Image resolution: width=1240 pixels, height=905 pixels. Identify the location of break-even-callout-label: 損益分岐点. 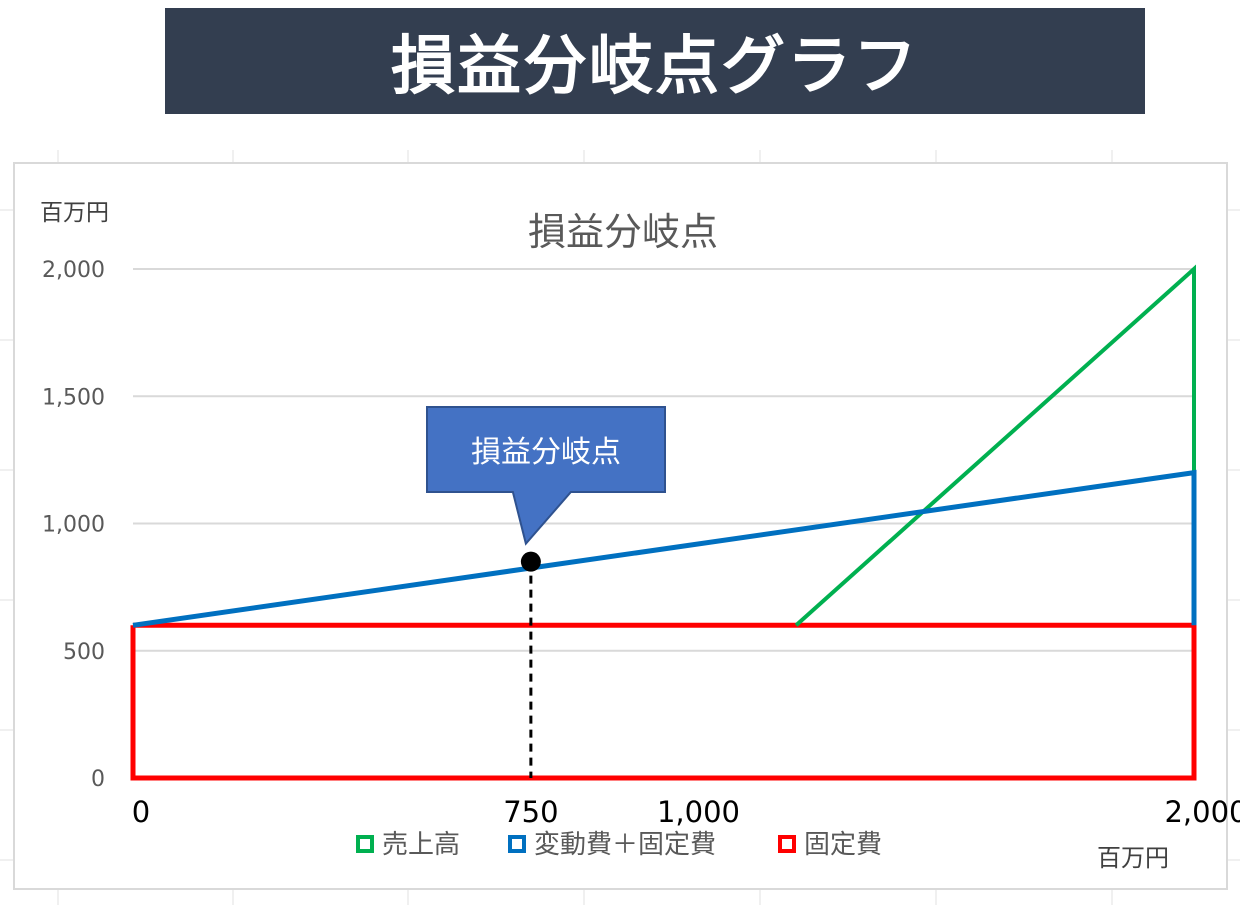
(546, 452).